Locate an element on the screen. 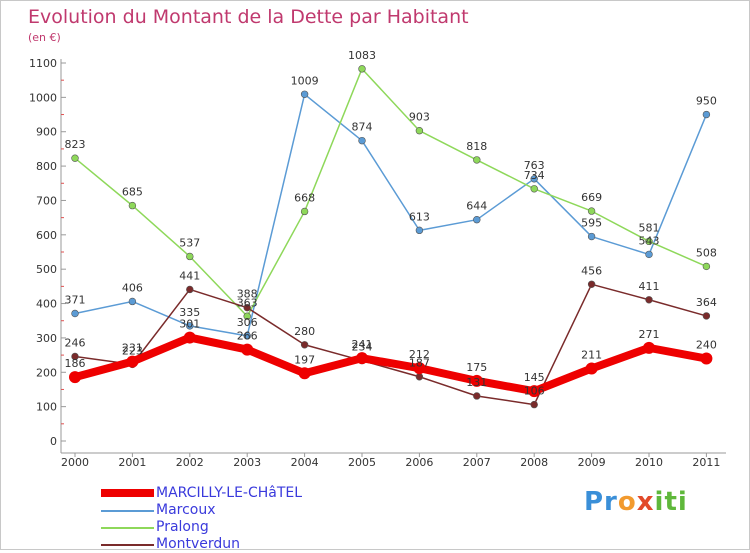 The image size is (750, 553). data-label-3: 106 is located at coordinates (534, 391).